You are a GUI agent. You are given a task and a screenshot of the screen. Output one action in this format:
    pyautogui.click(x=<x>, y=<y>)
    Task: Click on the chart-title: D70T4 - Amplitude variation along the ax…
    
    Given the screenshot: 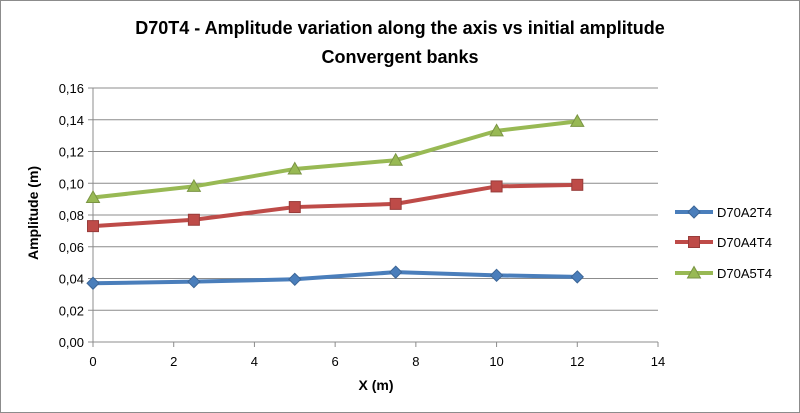 What is the action you would take?
    pyautogui.click(x=399, y=28)
    